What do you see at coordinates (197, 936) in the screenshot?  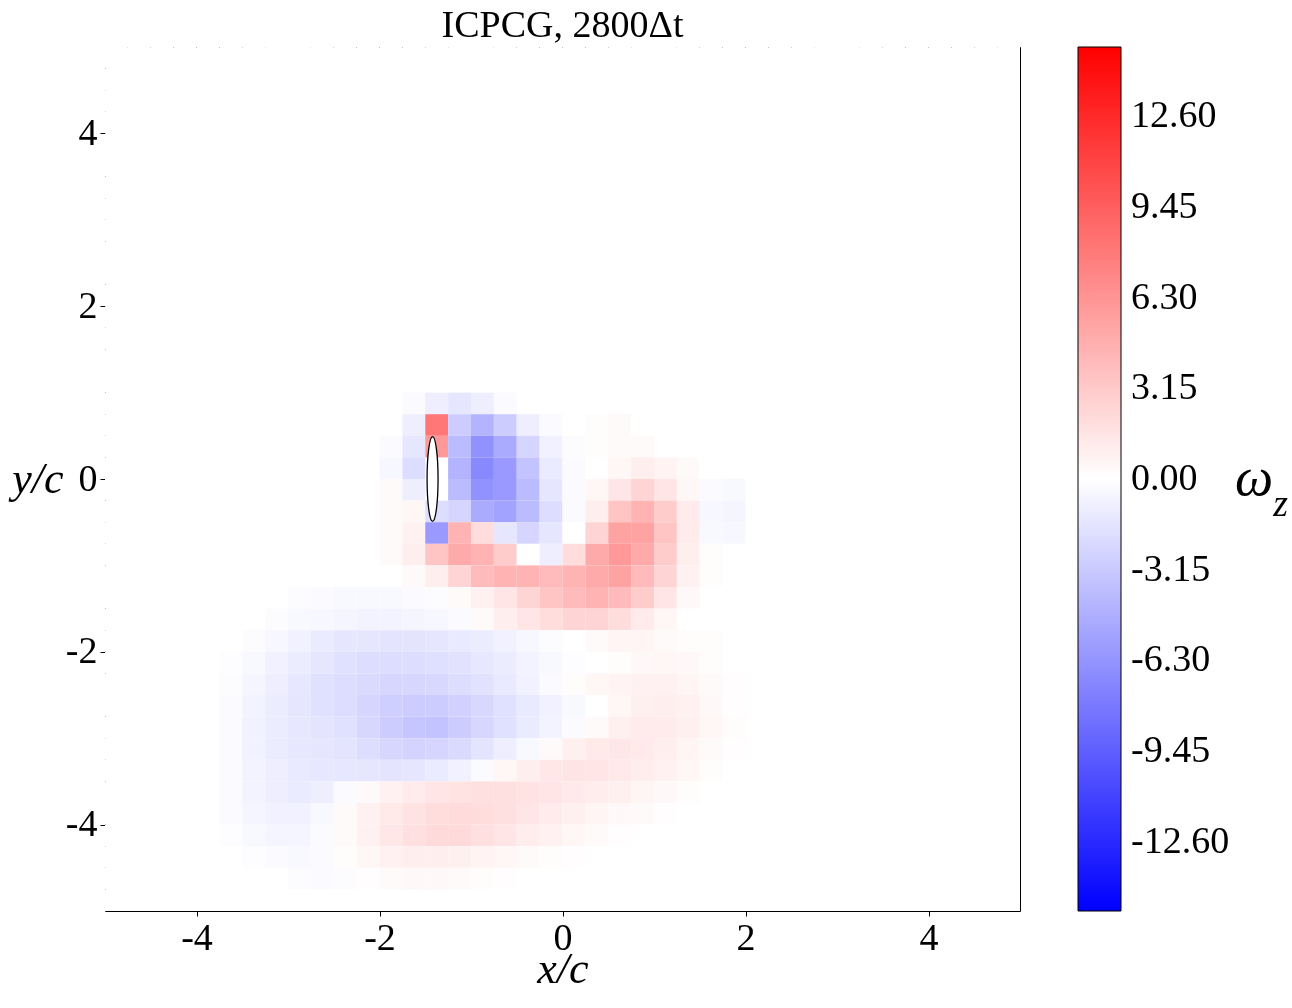 I see `x-tick-label: -4` at bounding box center [197, 936].